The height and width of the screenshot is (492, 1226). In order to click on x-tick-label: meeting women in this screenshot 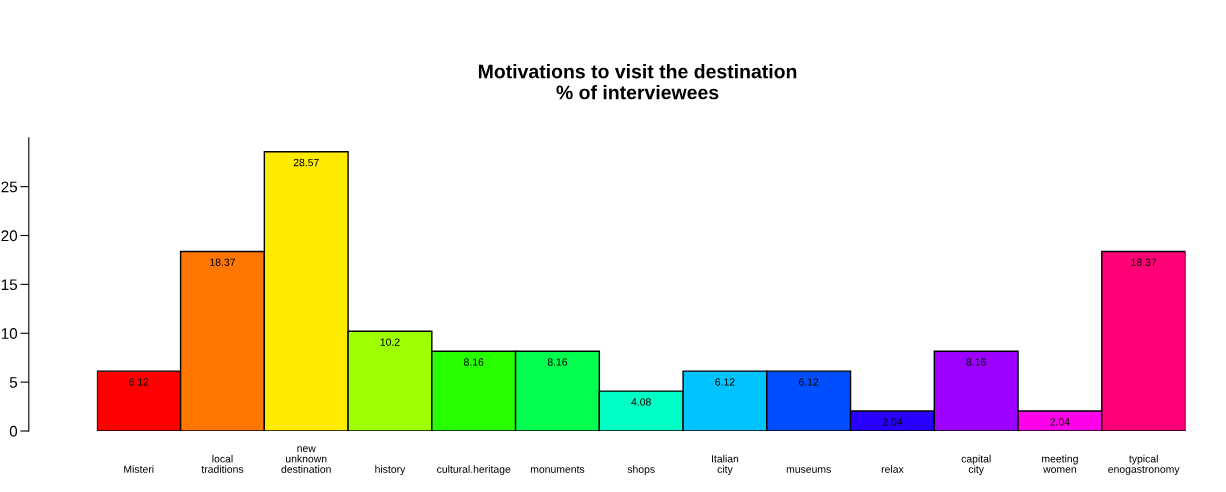, I will do `click(1060, 463)`.